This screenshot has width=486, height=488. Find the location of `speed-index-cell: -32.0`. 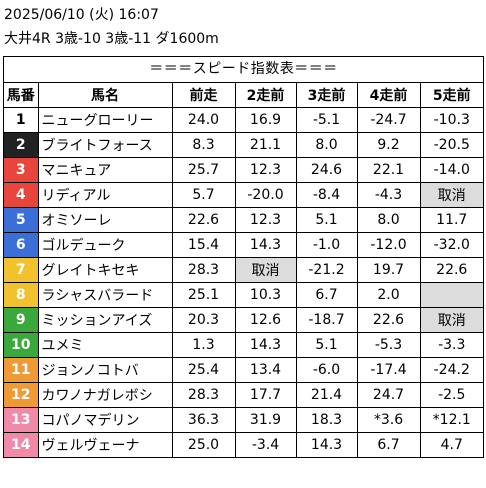

speed-index-cell: -32.0 is located at coordinates (451, 245).